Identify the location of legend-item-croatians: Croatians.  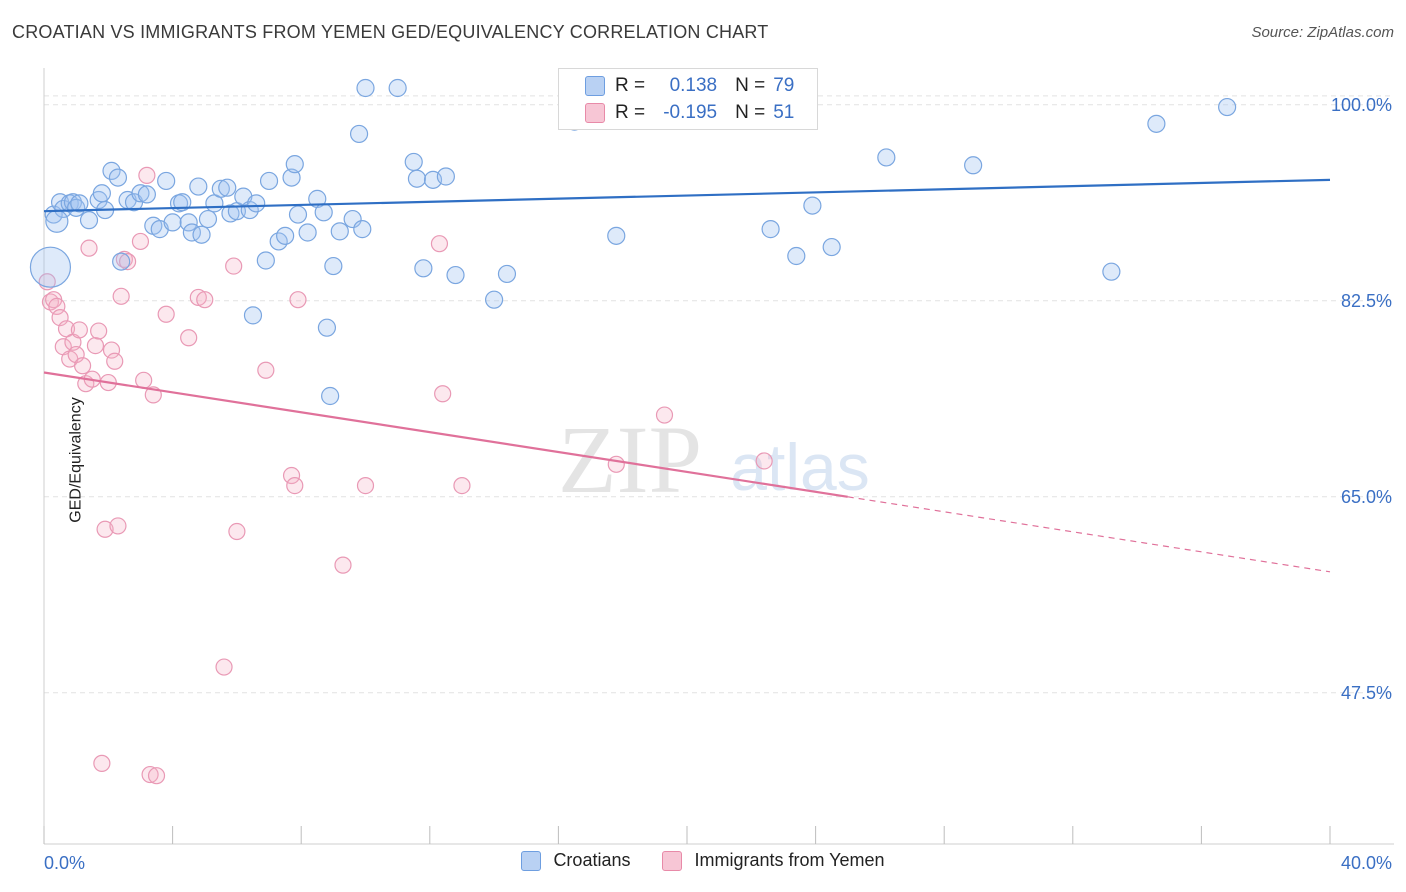
(575, 860).